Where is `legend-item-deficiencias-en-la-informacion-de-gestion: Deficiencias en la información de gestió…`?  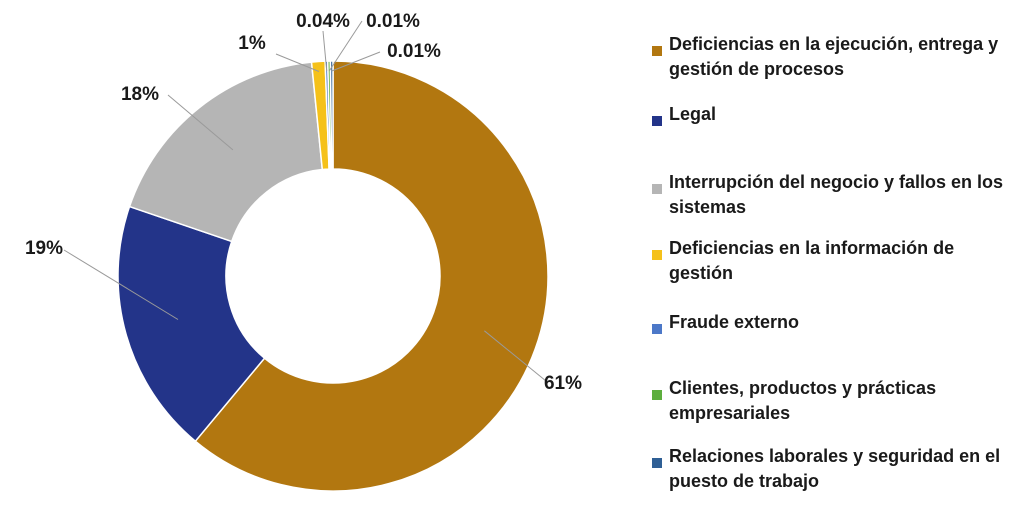
legend-item-deficiencias-en-la-informacion-de-gestion: Deficiencias en la información de gestió… is located at coordinates (832, 261).